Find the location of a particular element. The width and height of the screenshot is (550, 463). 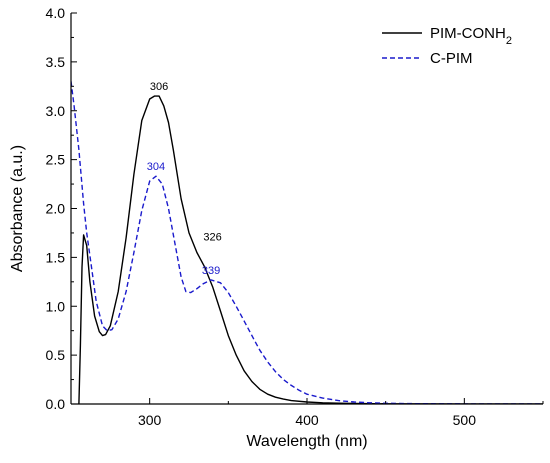

peak-label: 326 is located at coordinates (212, 237).